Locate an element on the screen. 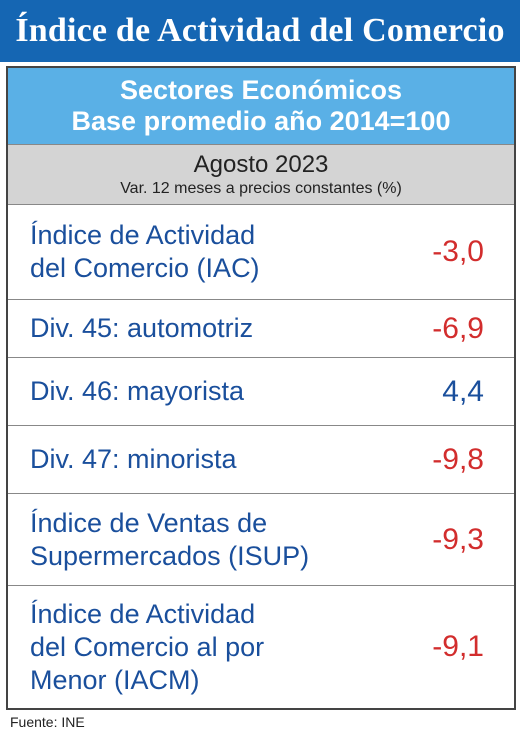 This screenshot has height=737, width=520. row-label-line: Índice de Ventas de is located at coordinates (149, 522).